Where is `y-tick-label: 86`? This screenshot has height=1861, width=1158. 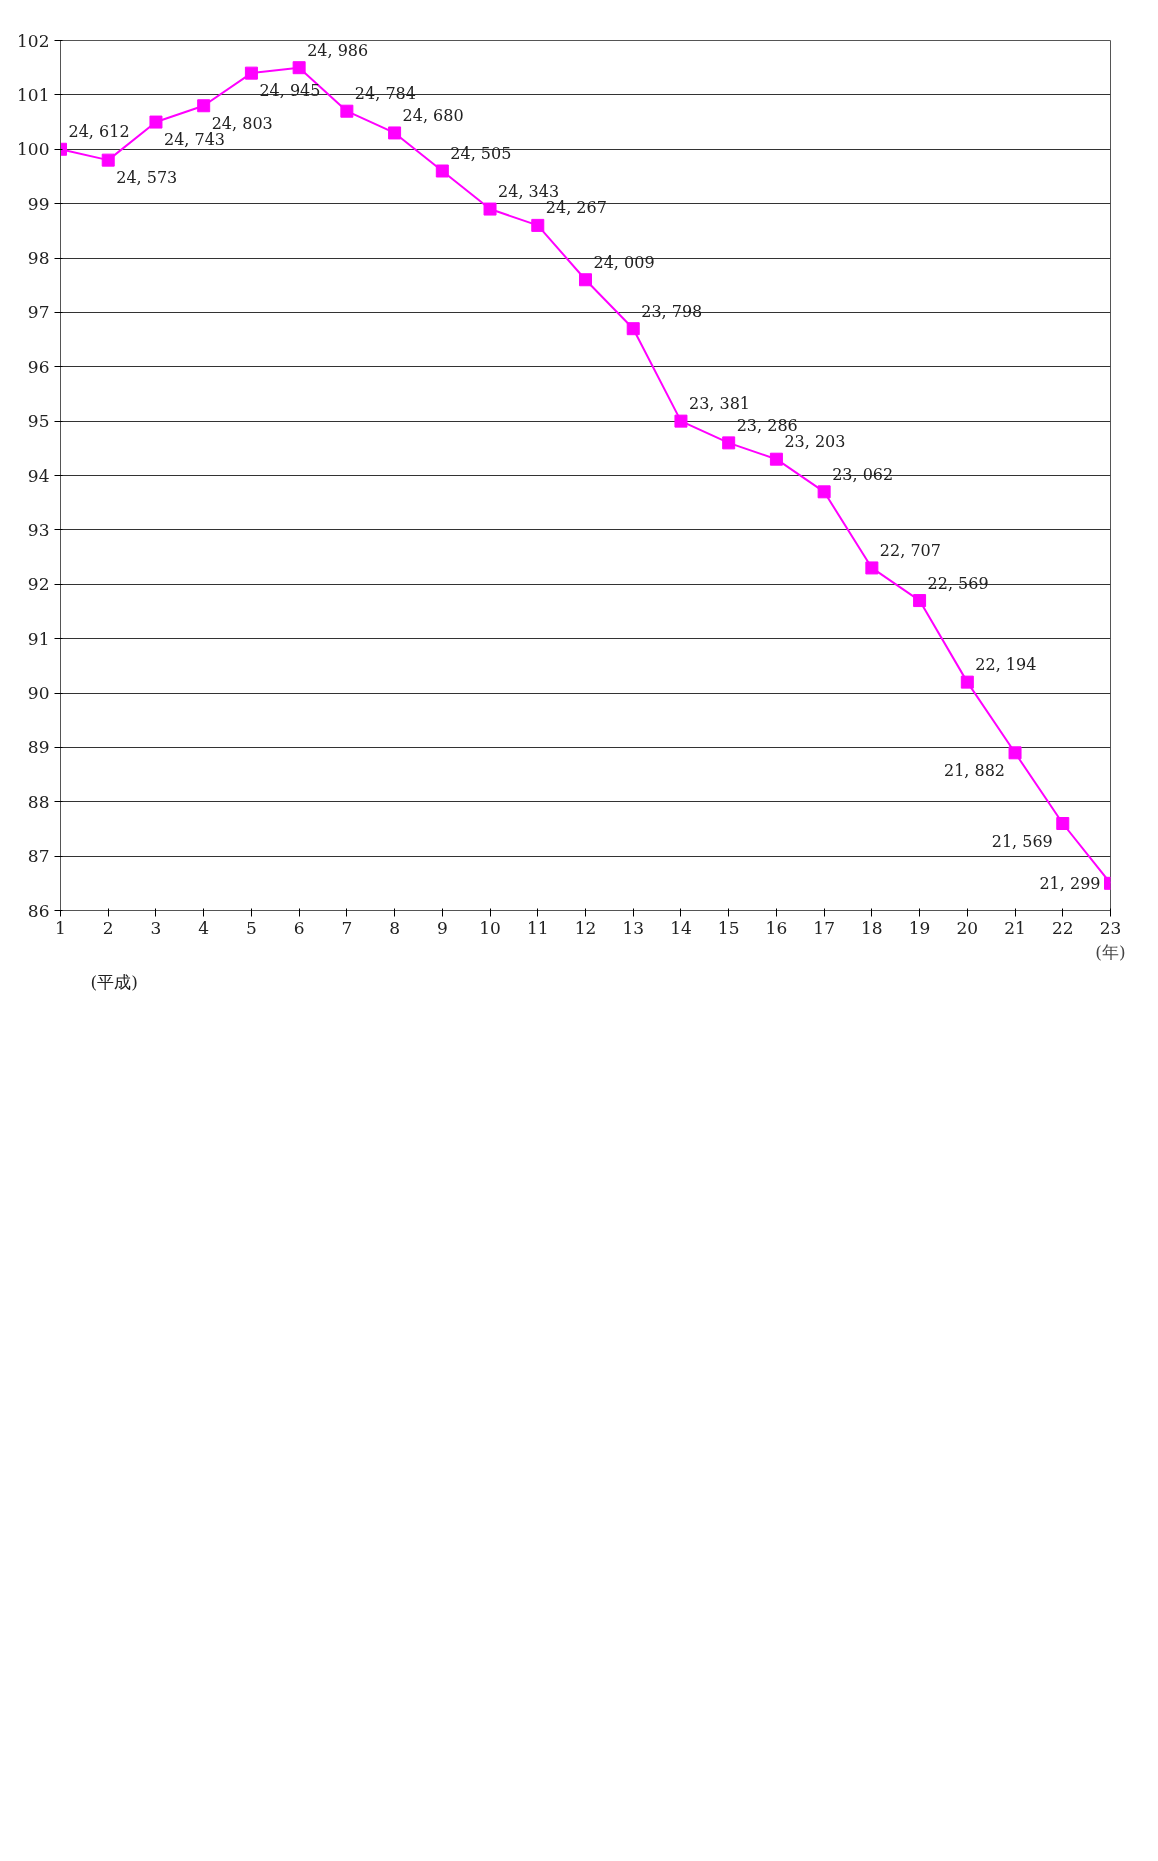 y-tick-label: 86 is located at coordinates (38, 910).